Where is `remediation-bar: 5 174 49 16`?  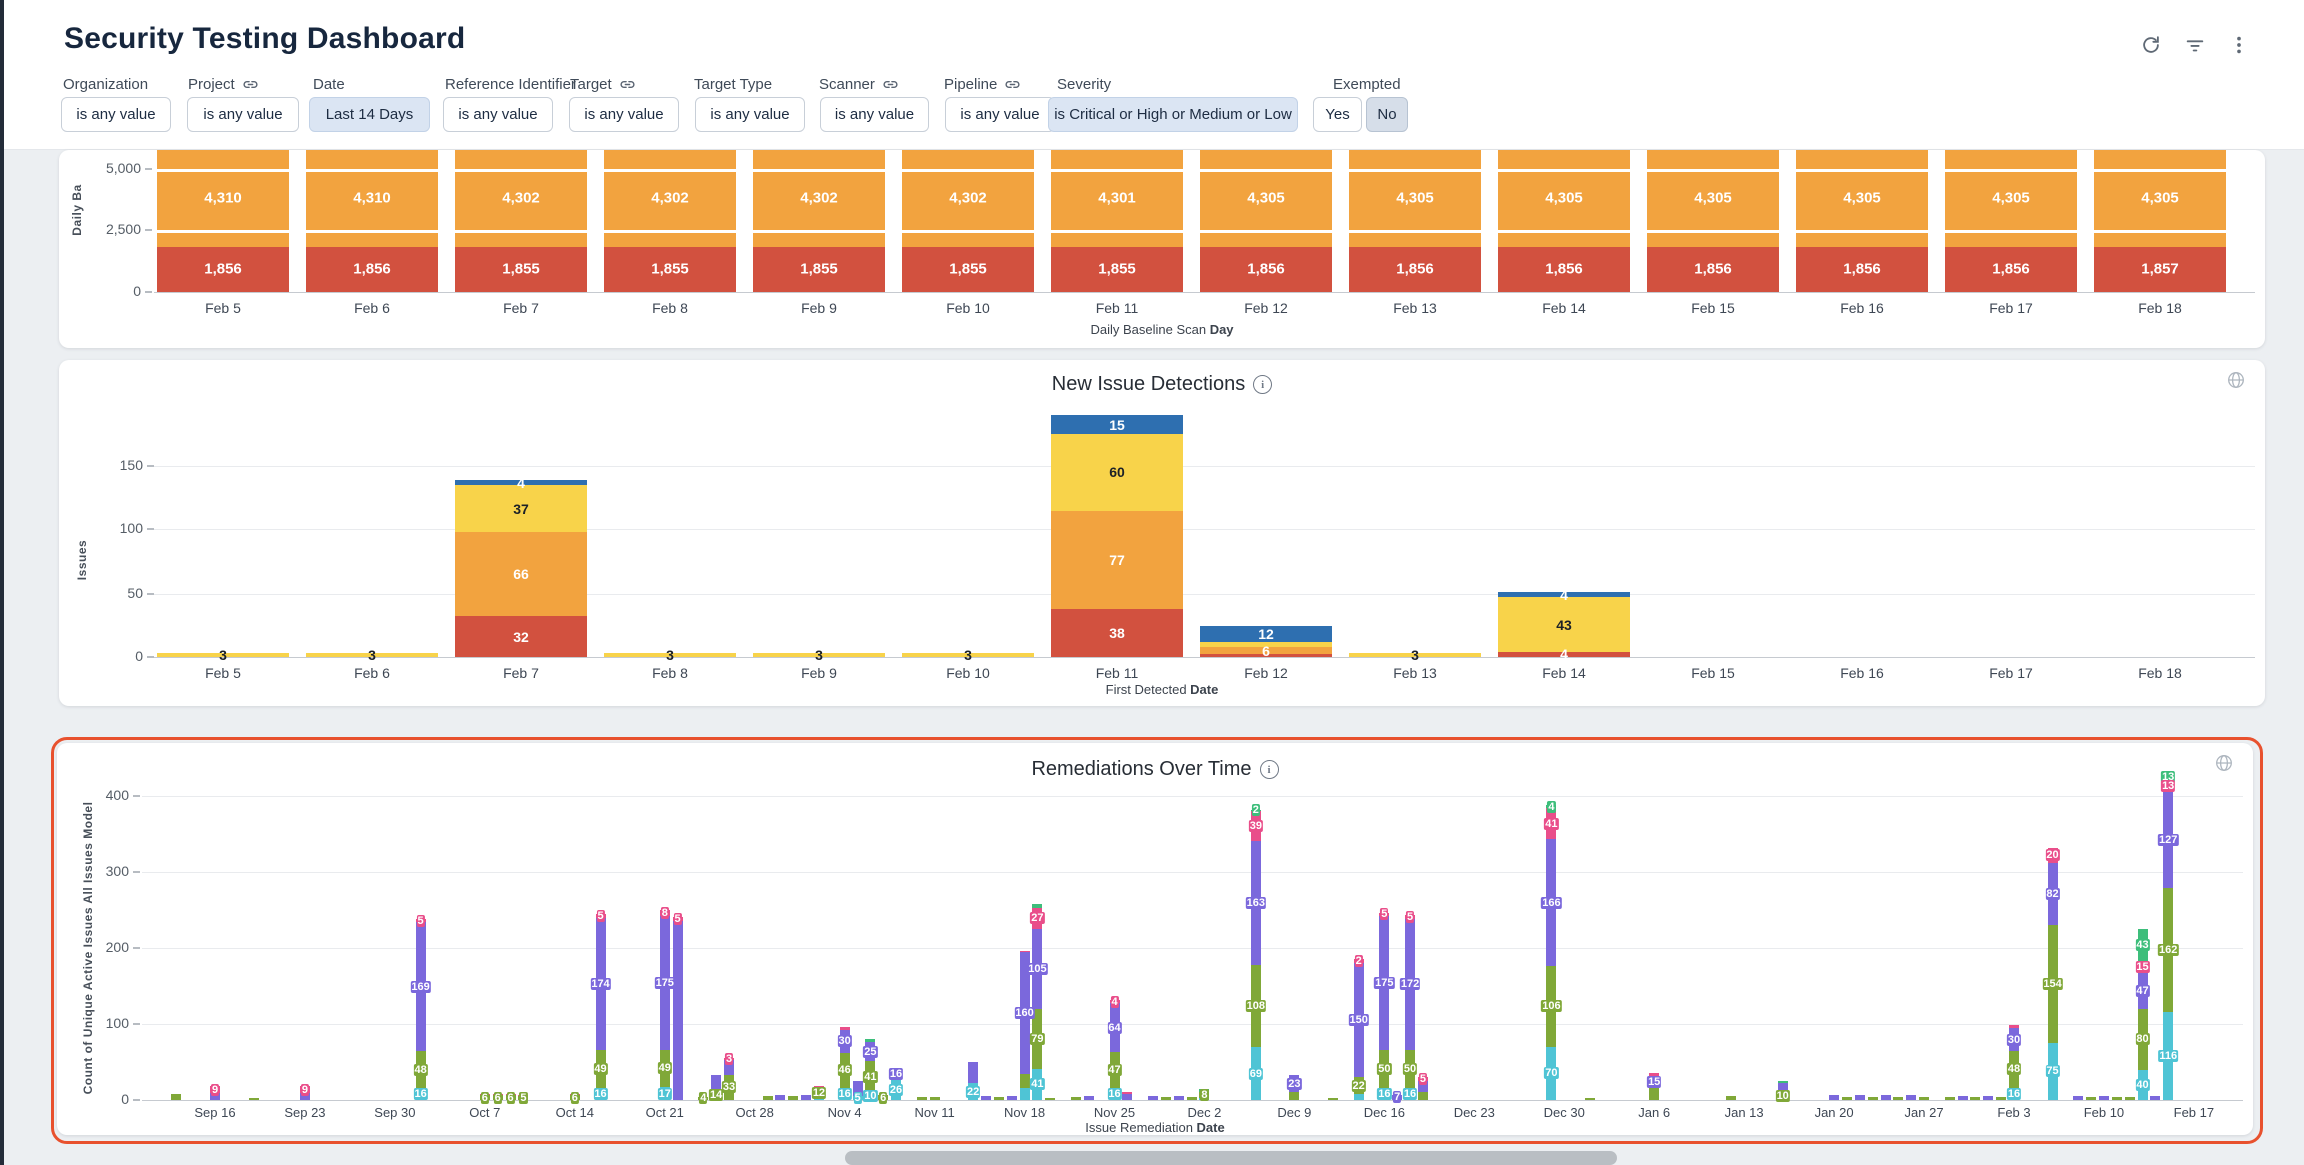 remediation-bar: 5 174 49 16 is located at coordinates (600, 1004).